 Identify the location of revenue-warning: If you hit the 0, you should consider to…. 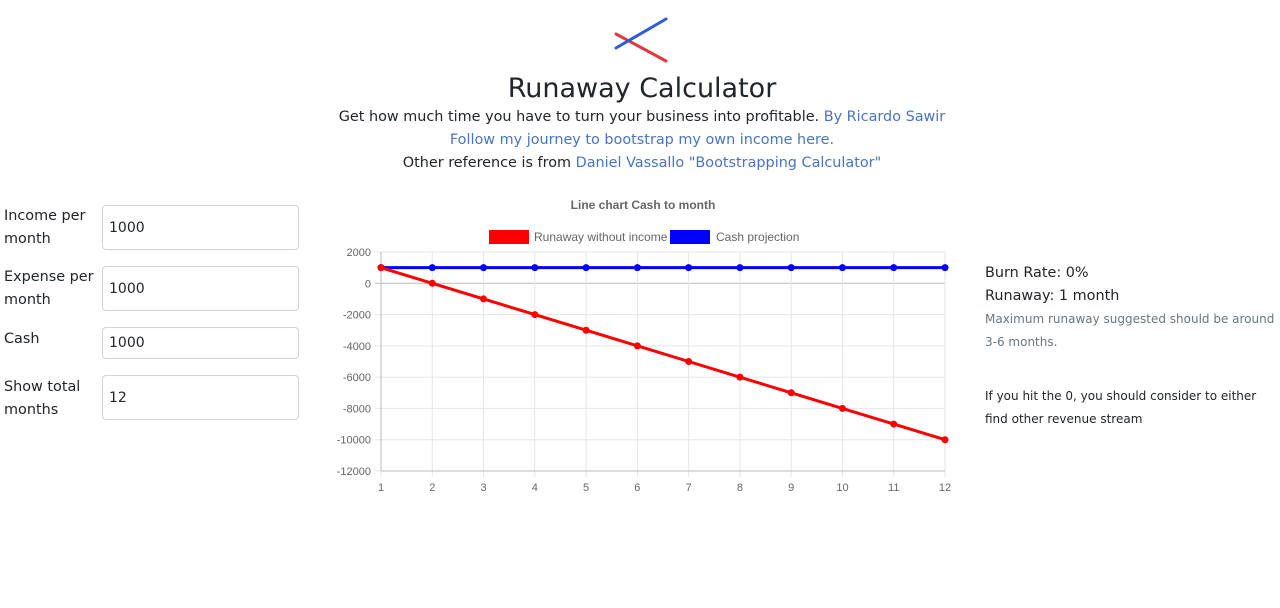
(1121, 407).